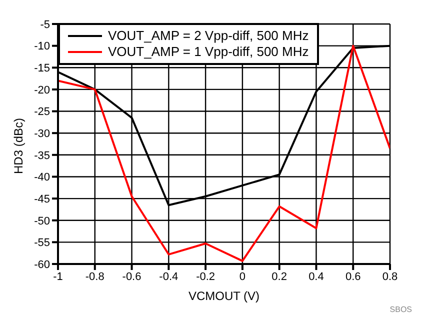 The image size is (426, 324). I want to click on y-tick-label: -35, so click(42, 156).